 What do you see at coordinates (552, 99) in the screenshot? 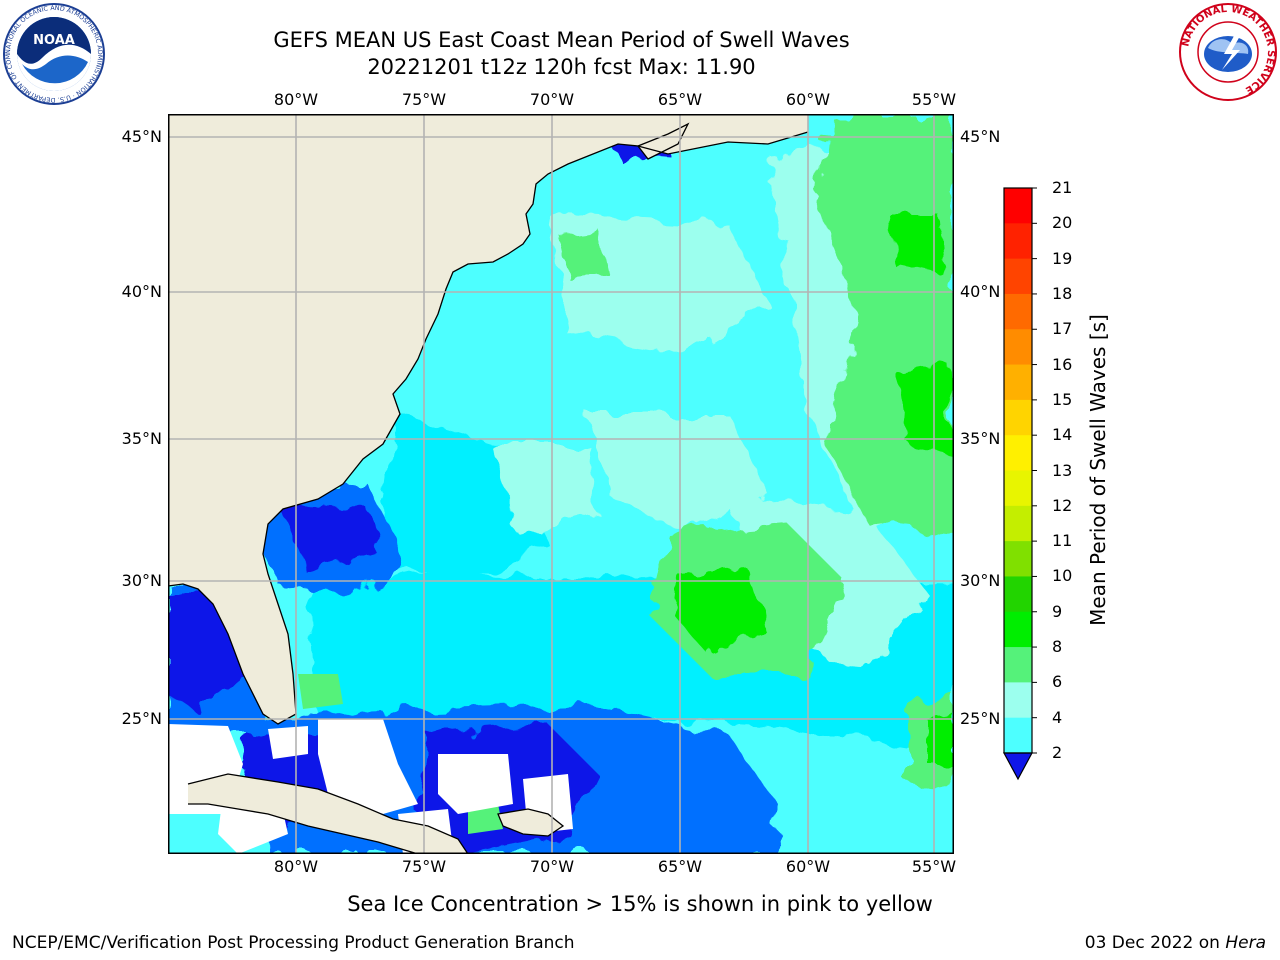
I see `lon-label-top: 70°W` at bounding box center [552, 99].